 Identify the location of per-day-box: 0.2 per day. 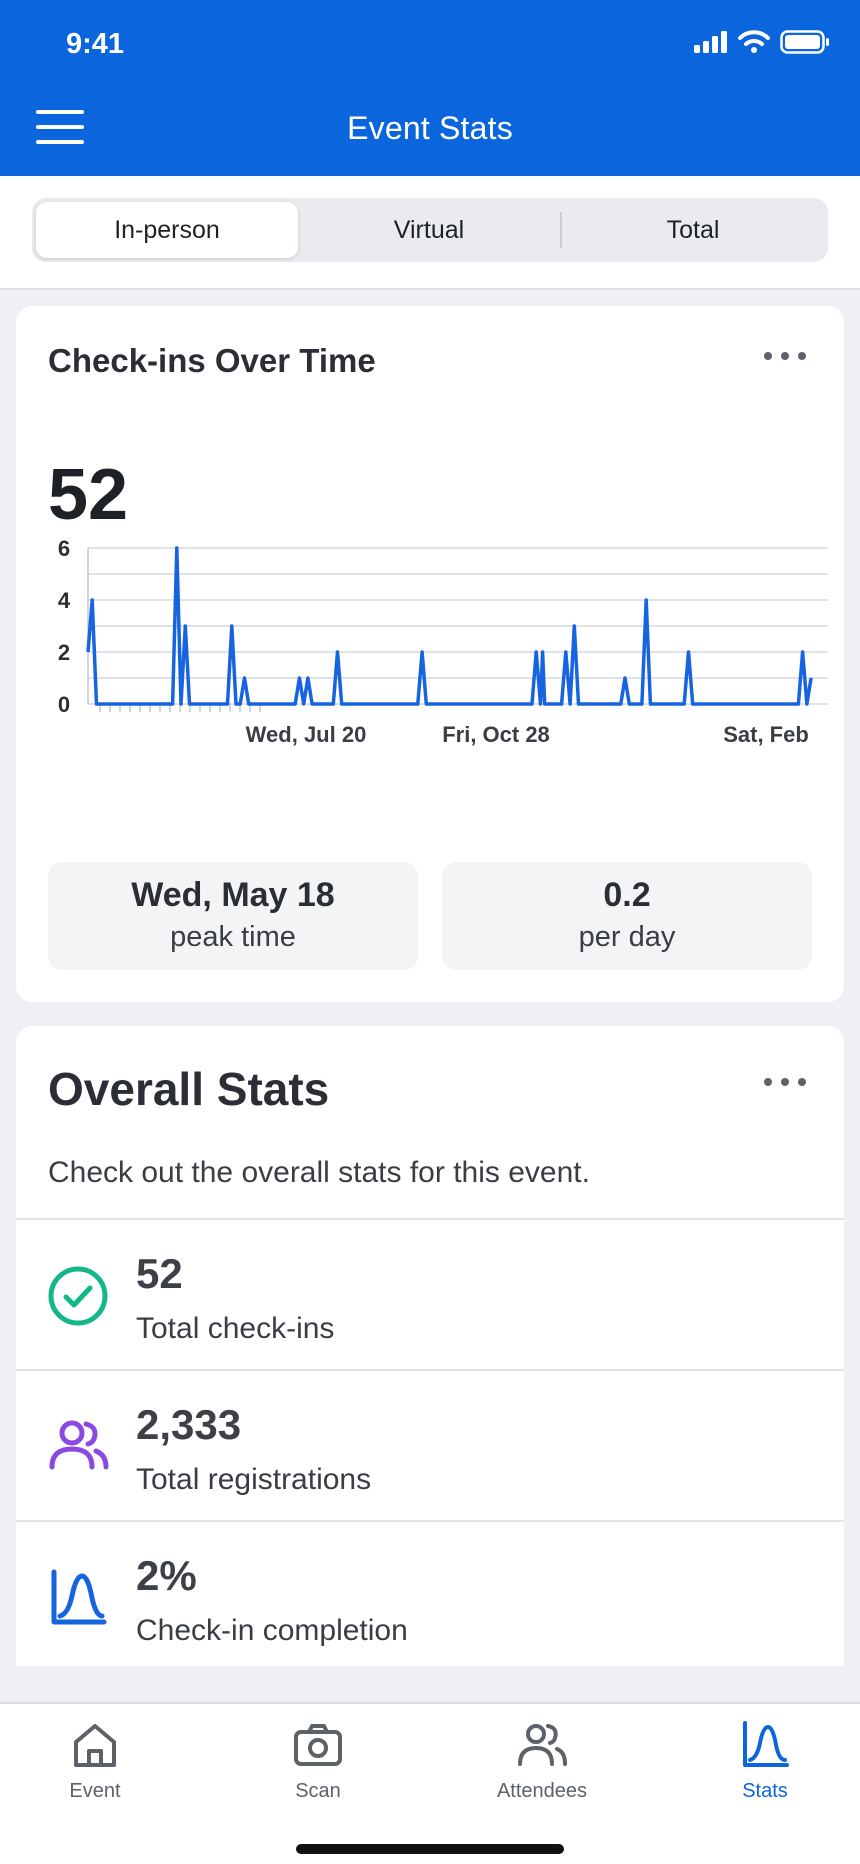
(627, 916).